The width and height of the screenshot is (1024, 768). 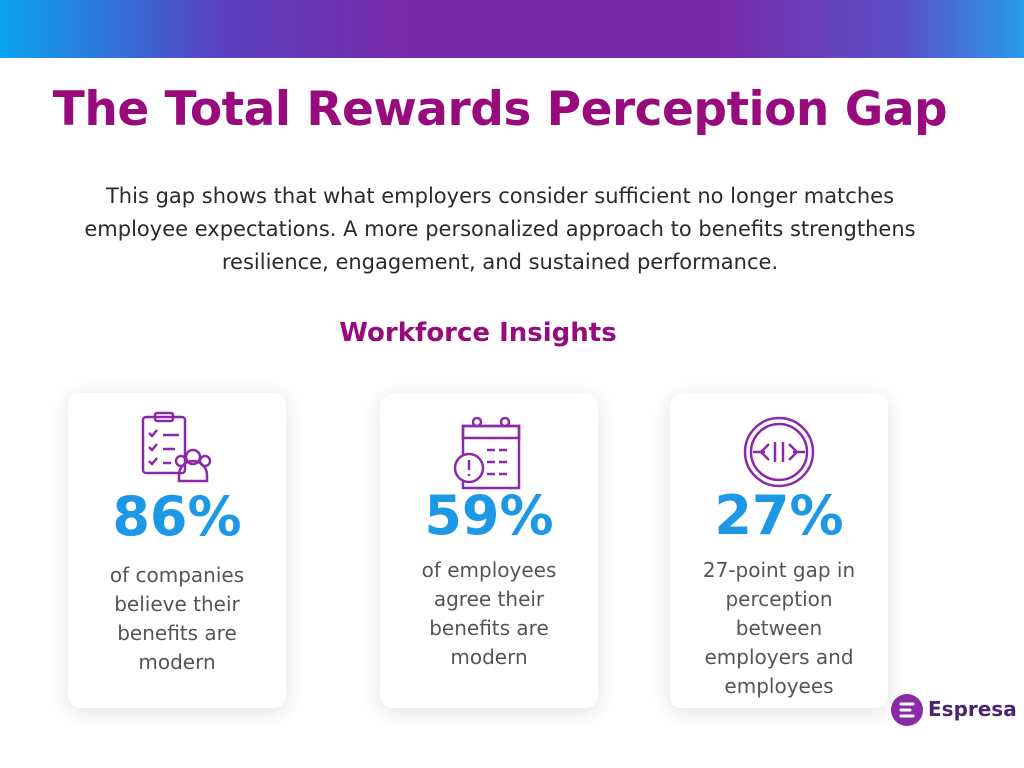 I want to click on logo-icon, so click(x=907, y=710).